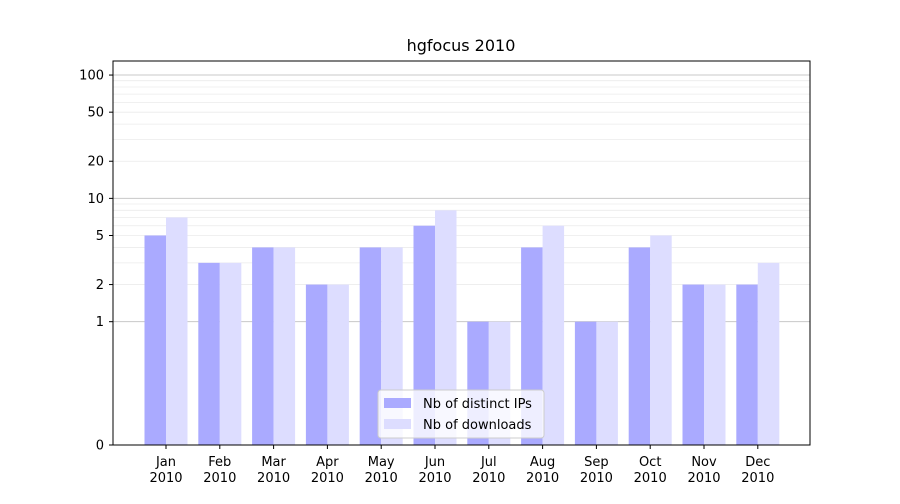 The image size is (900, 504). I want to click on legend-label-downloads: Nb of downloads, so click(477, 425).